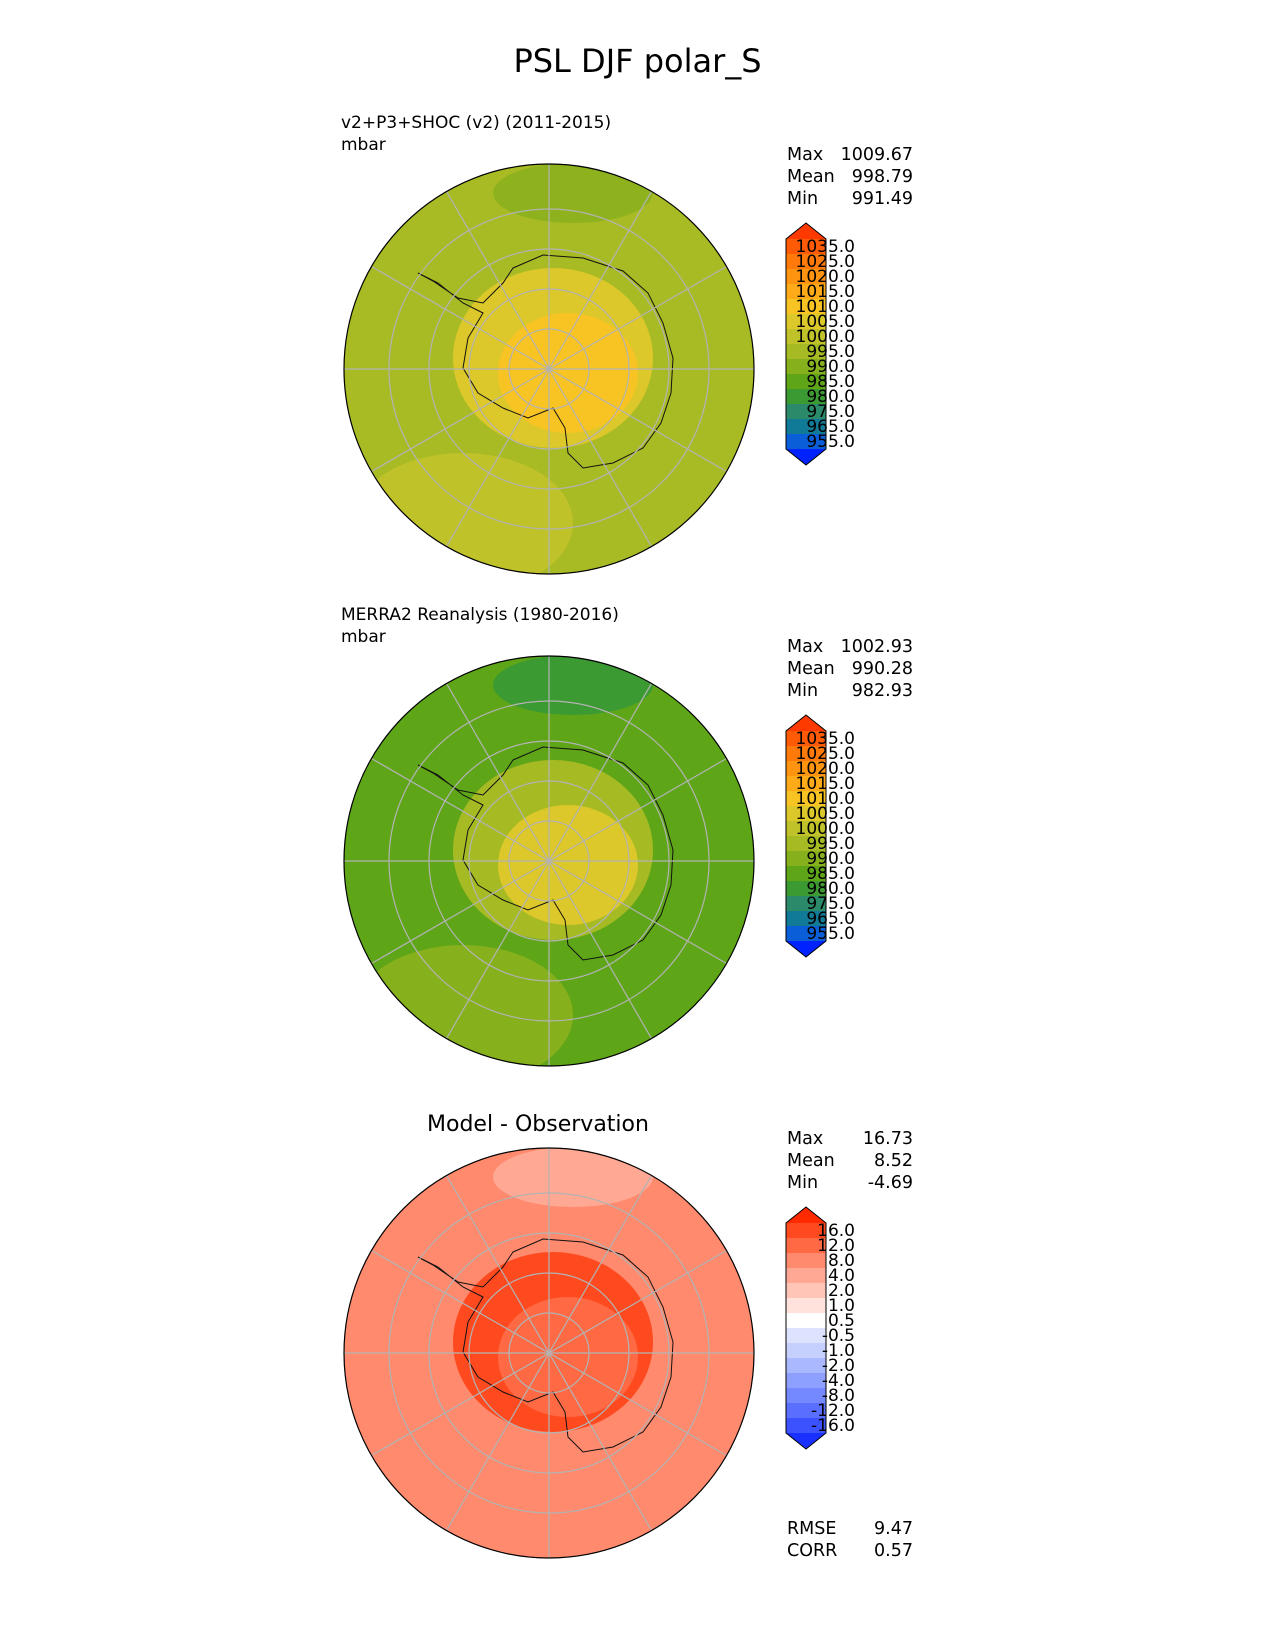 The height and width of the screenshot is (1650, 1275). I want to click on colorbar-tick-label: 16.0, so click(836, 1231).